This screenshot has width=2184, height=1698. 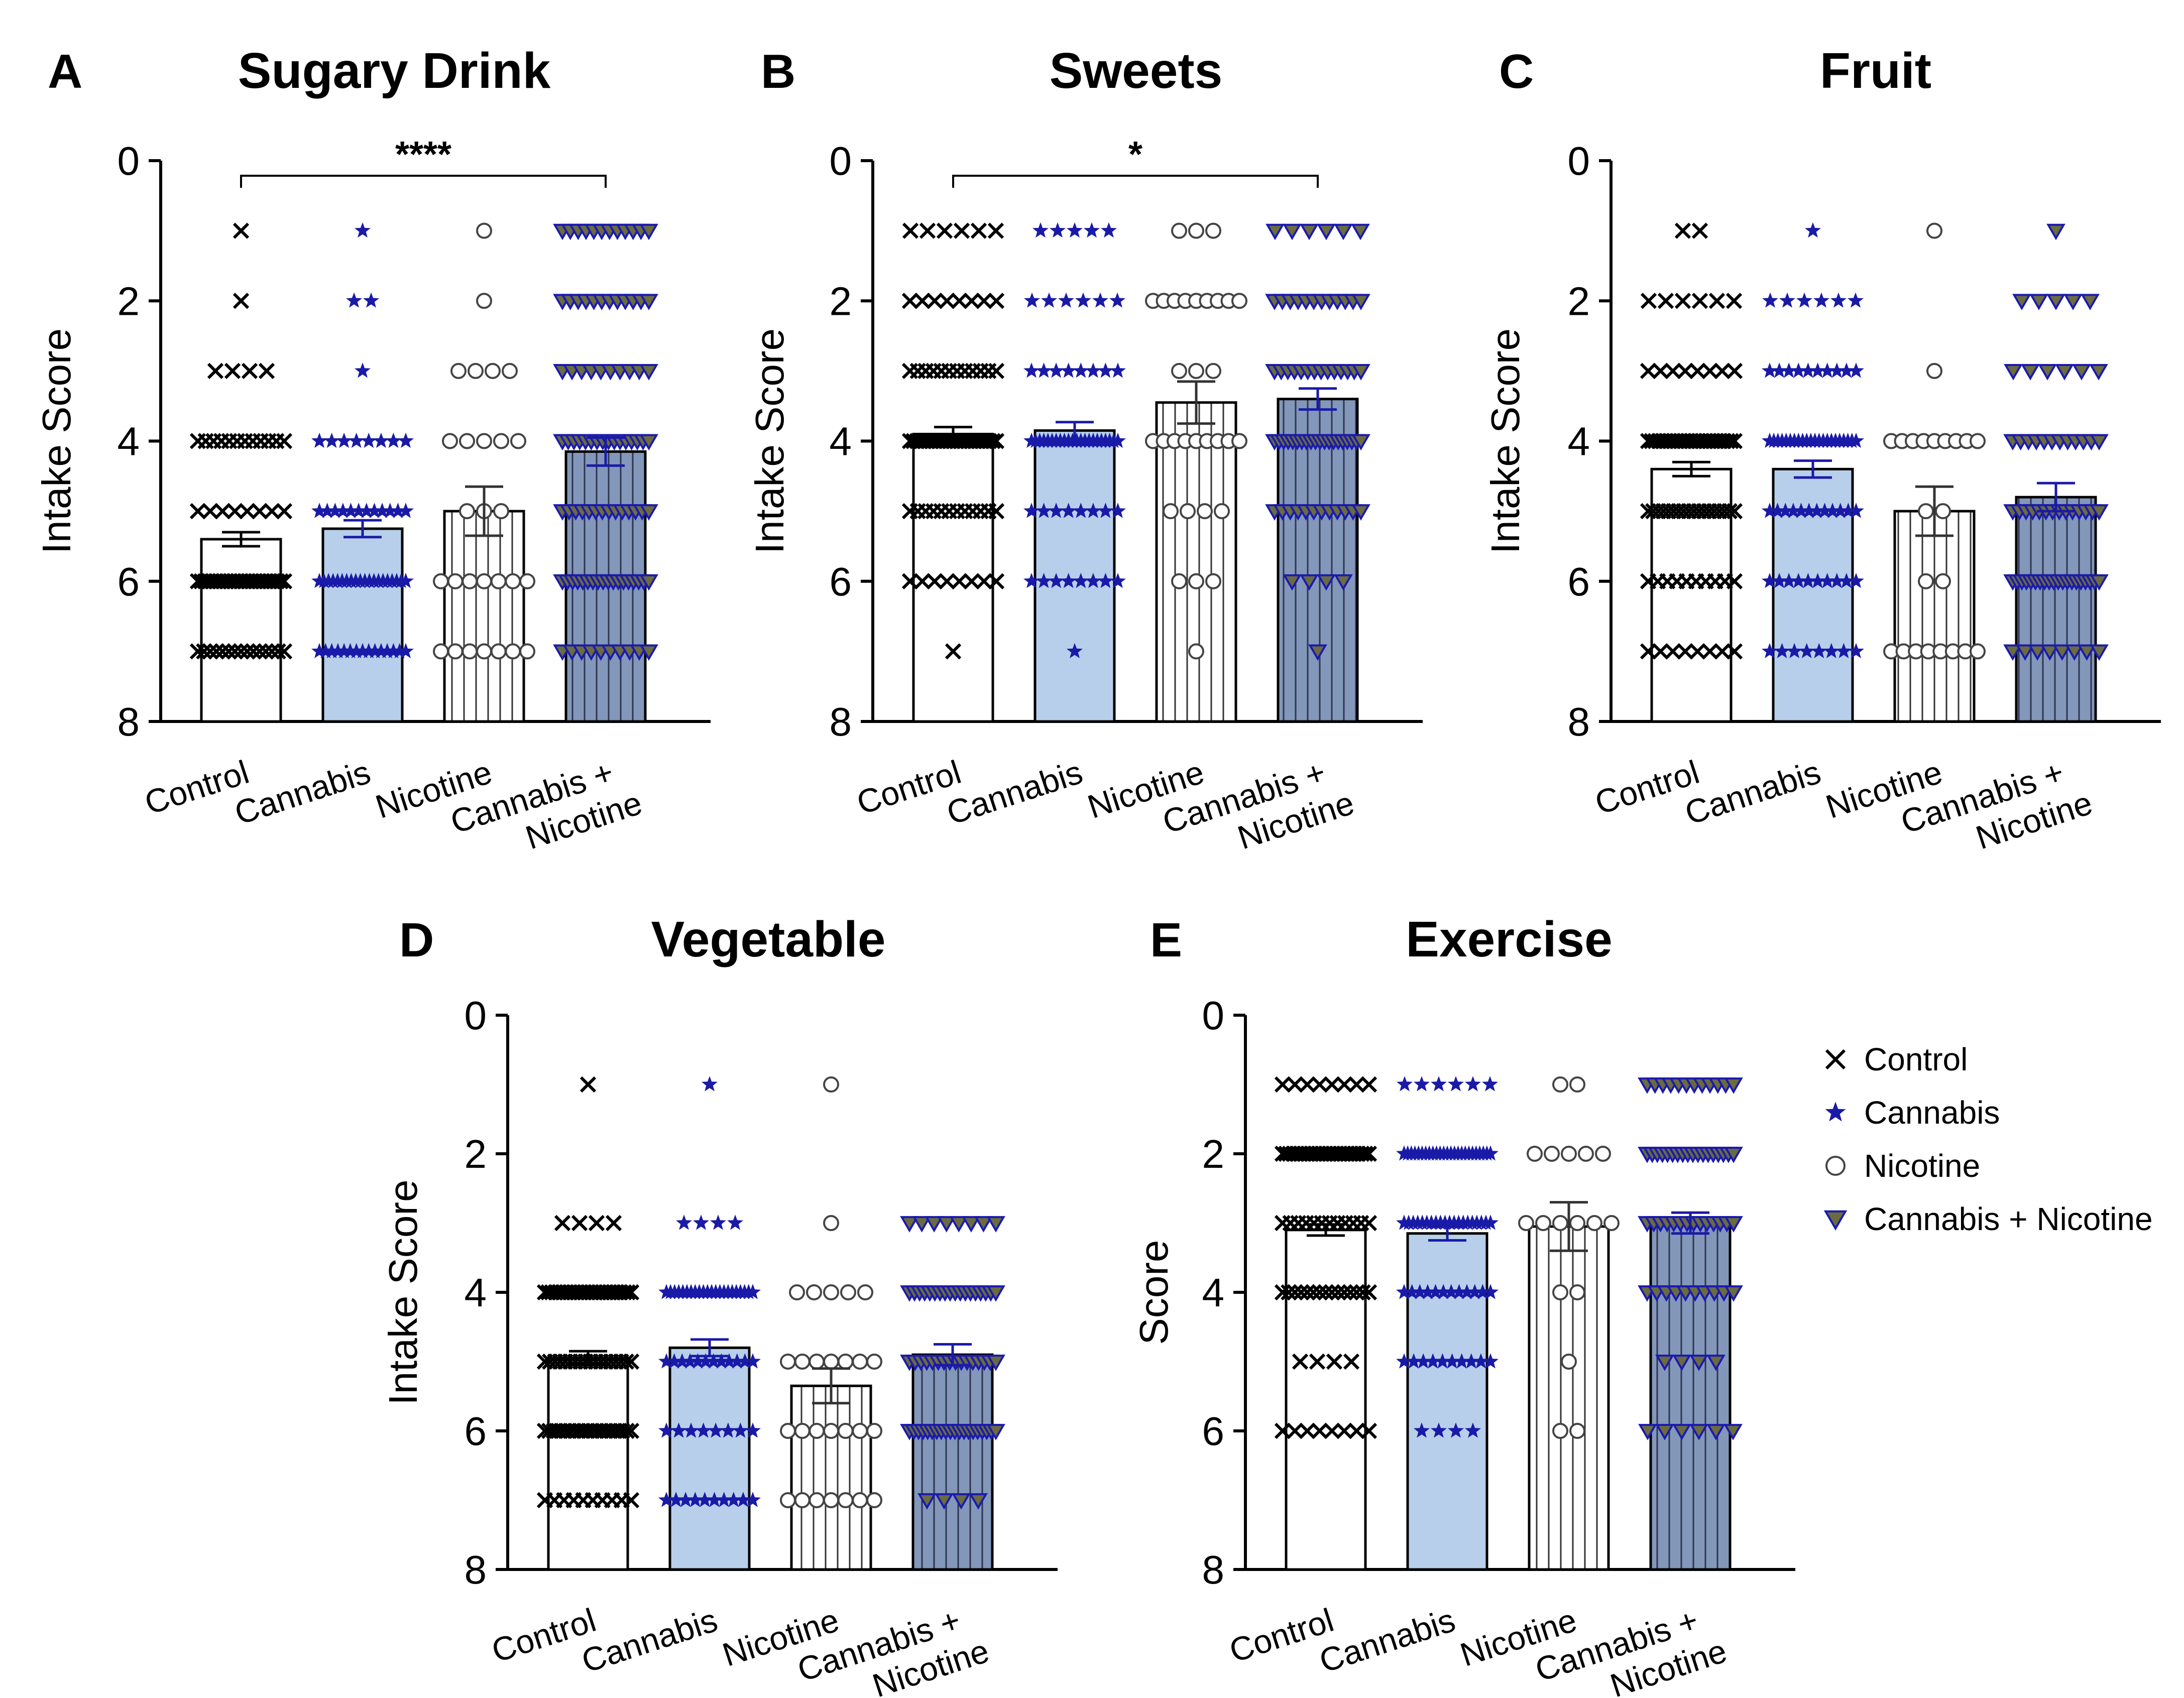 I want to click on legend-item: Cannabis, so click(x=1913, y=1113).